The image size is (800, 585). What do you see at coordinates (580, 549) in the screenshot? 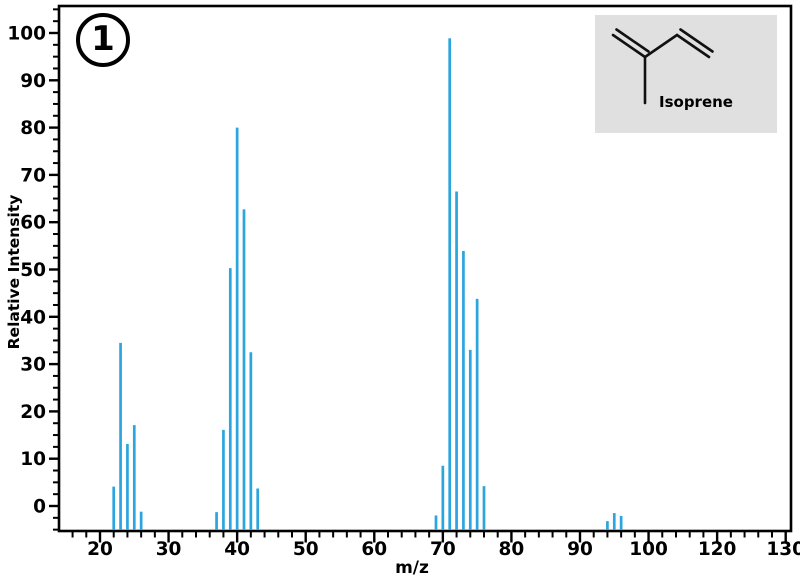
I see `x-tick-label: 90` at bounding box center [580, 549].